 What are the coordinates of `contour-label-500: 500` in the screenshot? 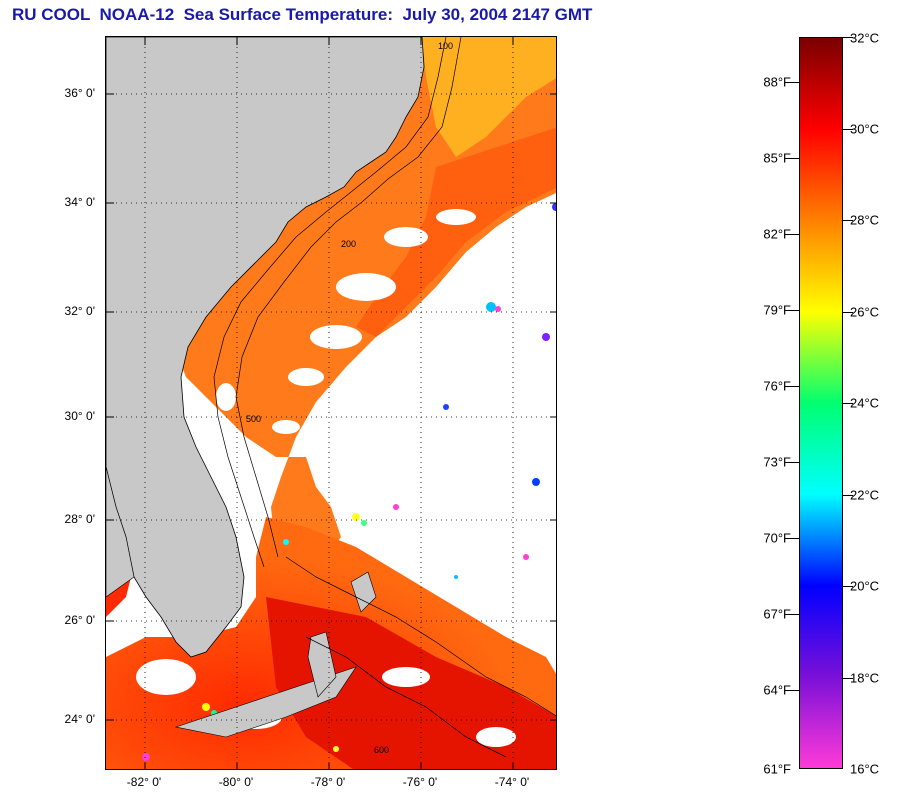 It's located at (253, 419).